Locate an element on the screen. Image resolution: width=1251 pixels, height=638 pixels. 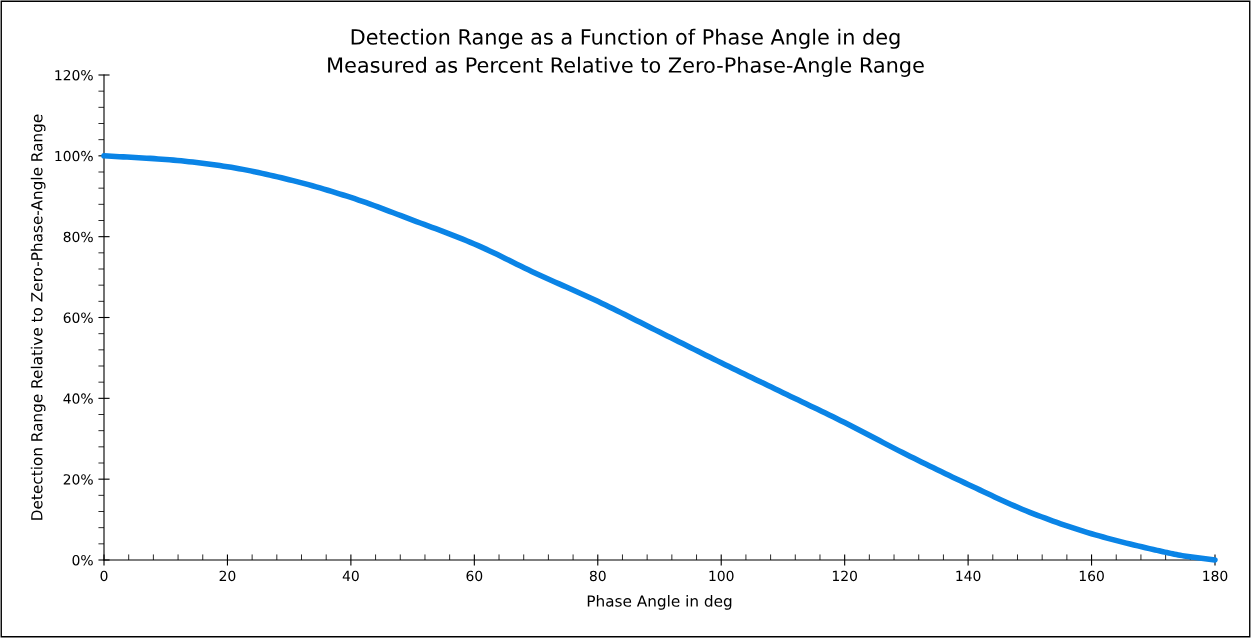
x-tick-label: 120 is located at coordinates (844, 576).